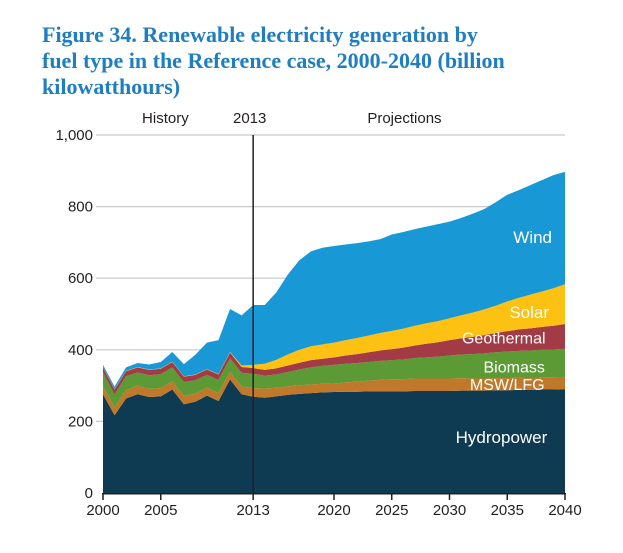 The image size is (623, 553). I want to click on area-label-wind: Wind, so click(532, 237).